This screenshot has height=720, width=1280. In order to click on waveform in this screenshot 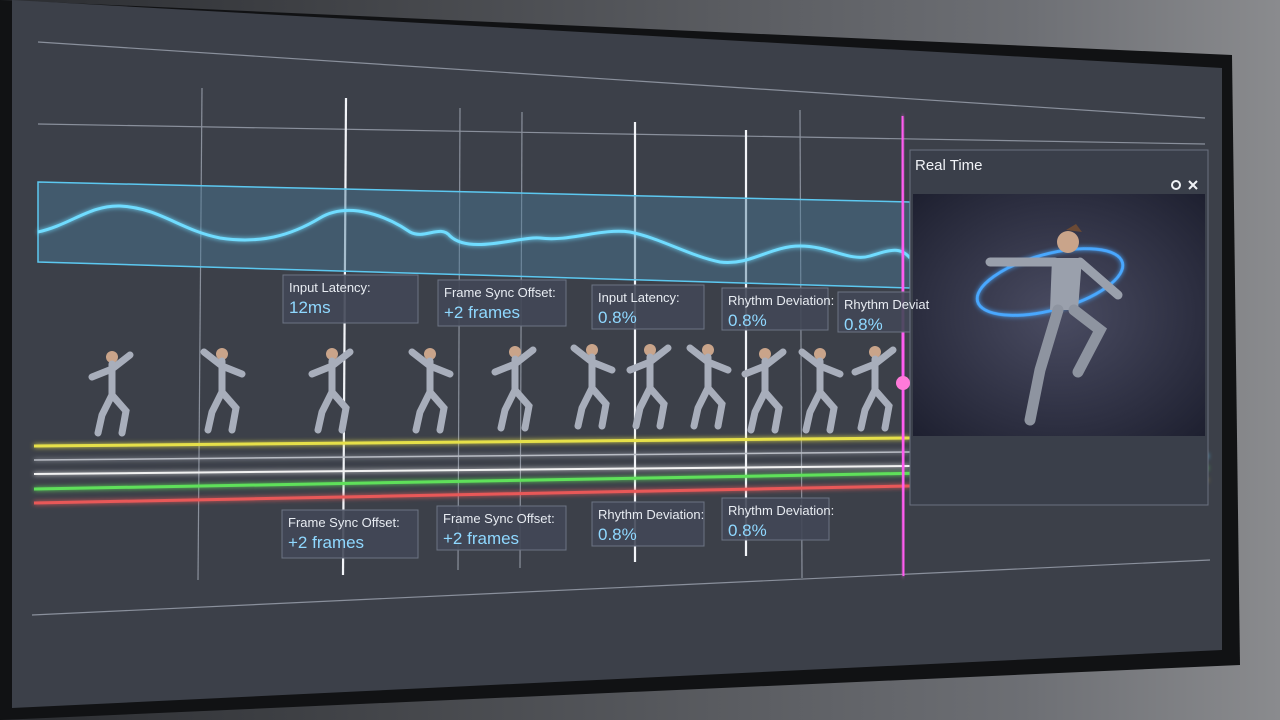, I will do `click(474, 234)`.